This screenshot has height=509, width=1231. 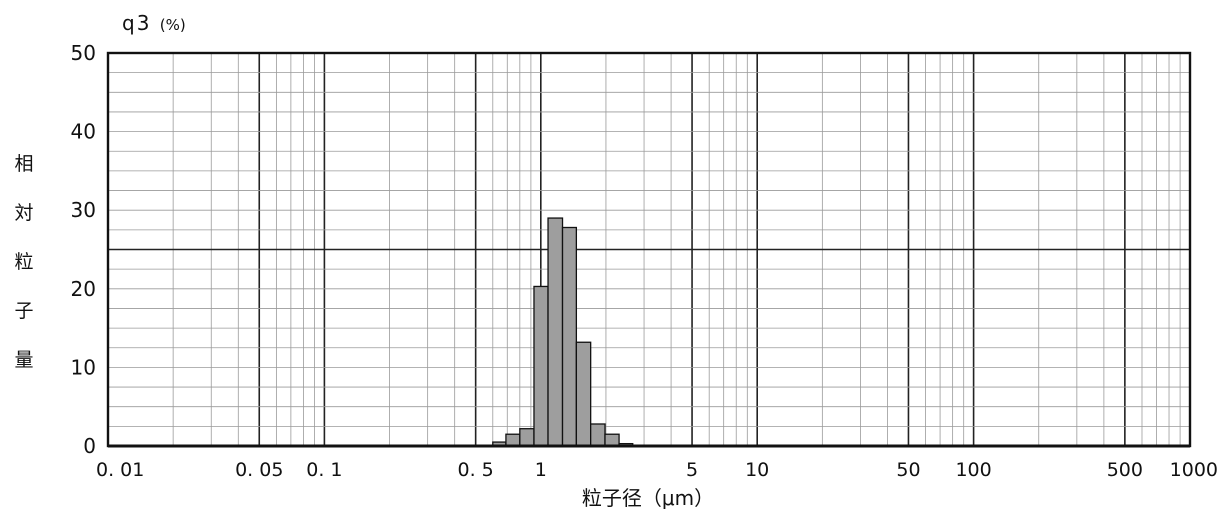 What do you see at coordinates (908, 470) in the screenshot?
I see `x-tick-label: 50` at bounding box center [908, 470].